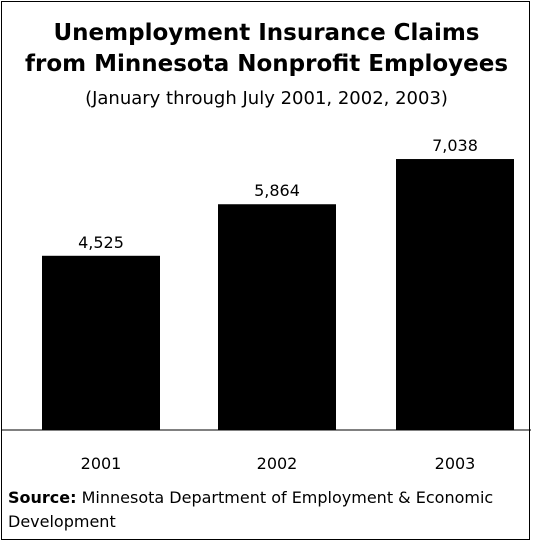 Image resolution: width=533 pixels, height=543 pixels. Describe the element at coordinates (277, 317) in the screenshot. I see `bar-2002` at that location.